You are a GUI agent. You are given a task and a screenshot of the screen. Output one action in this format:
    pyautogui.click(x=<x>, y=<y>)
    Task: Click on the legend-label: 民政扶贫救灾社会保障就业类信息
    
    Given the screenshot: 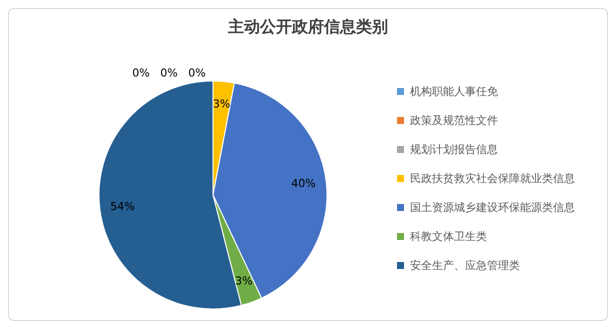 What is the action you would take?
    pyautogui.click(x=492, y=178)
    